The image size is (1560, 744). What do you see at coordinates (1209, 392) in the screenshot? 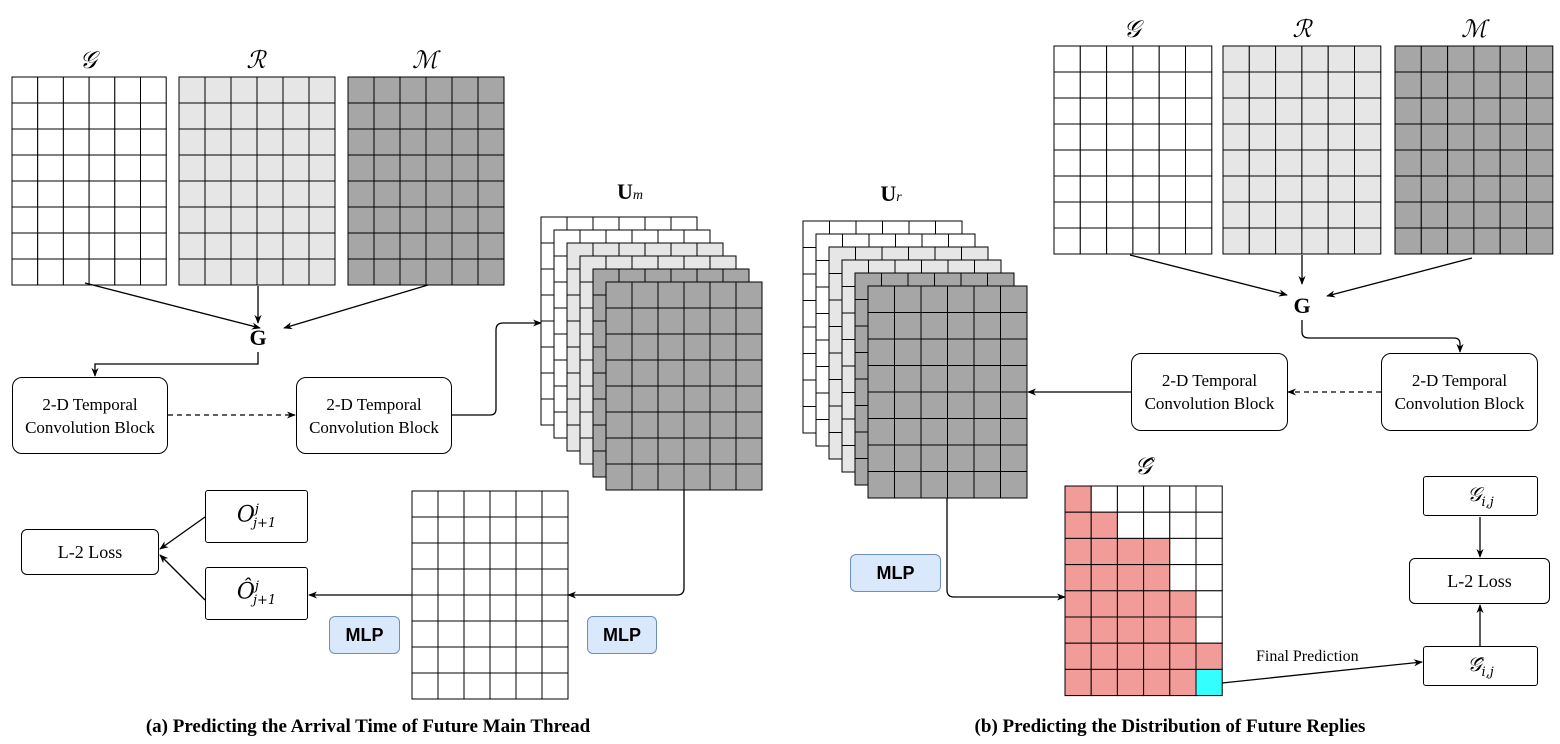
I see `conv-block-b-1: 2-D Temporal Convolution Block` at bounding box center [1209, 392].